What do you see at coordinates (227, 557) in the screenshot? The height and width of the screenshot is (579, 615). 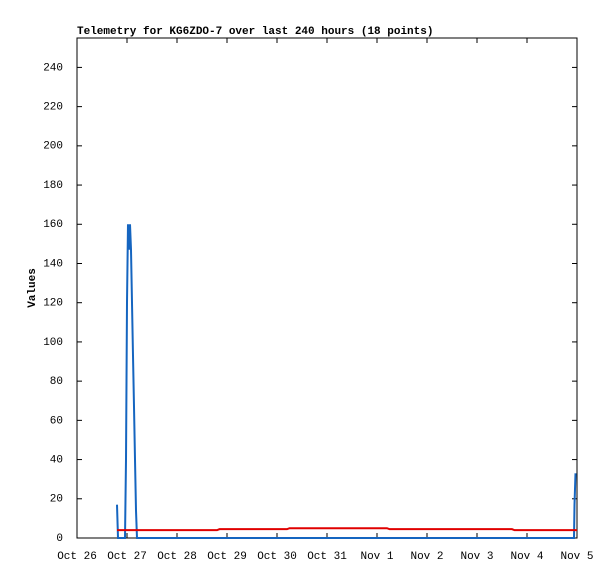 I see `x-tick-label: Oct 29` at bounding box center [227, 557].